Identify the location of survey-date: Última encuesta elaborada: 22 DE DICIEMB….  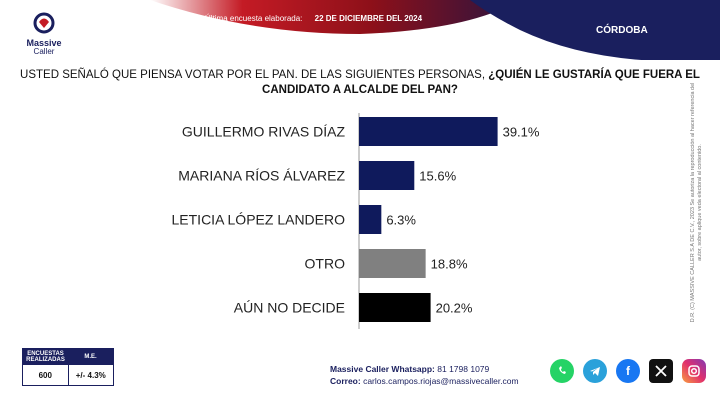
(313, 18).